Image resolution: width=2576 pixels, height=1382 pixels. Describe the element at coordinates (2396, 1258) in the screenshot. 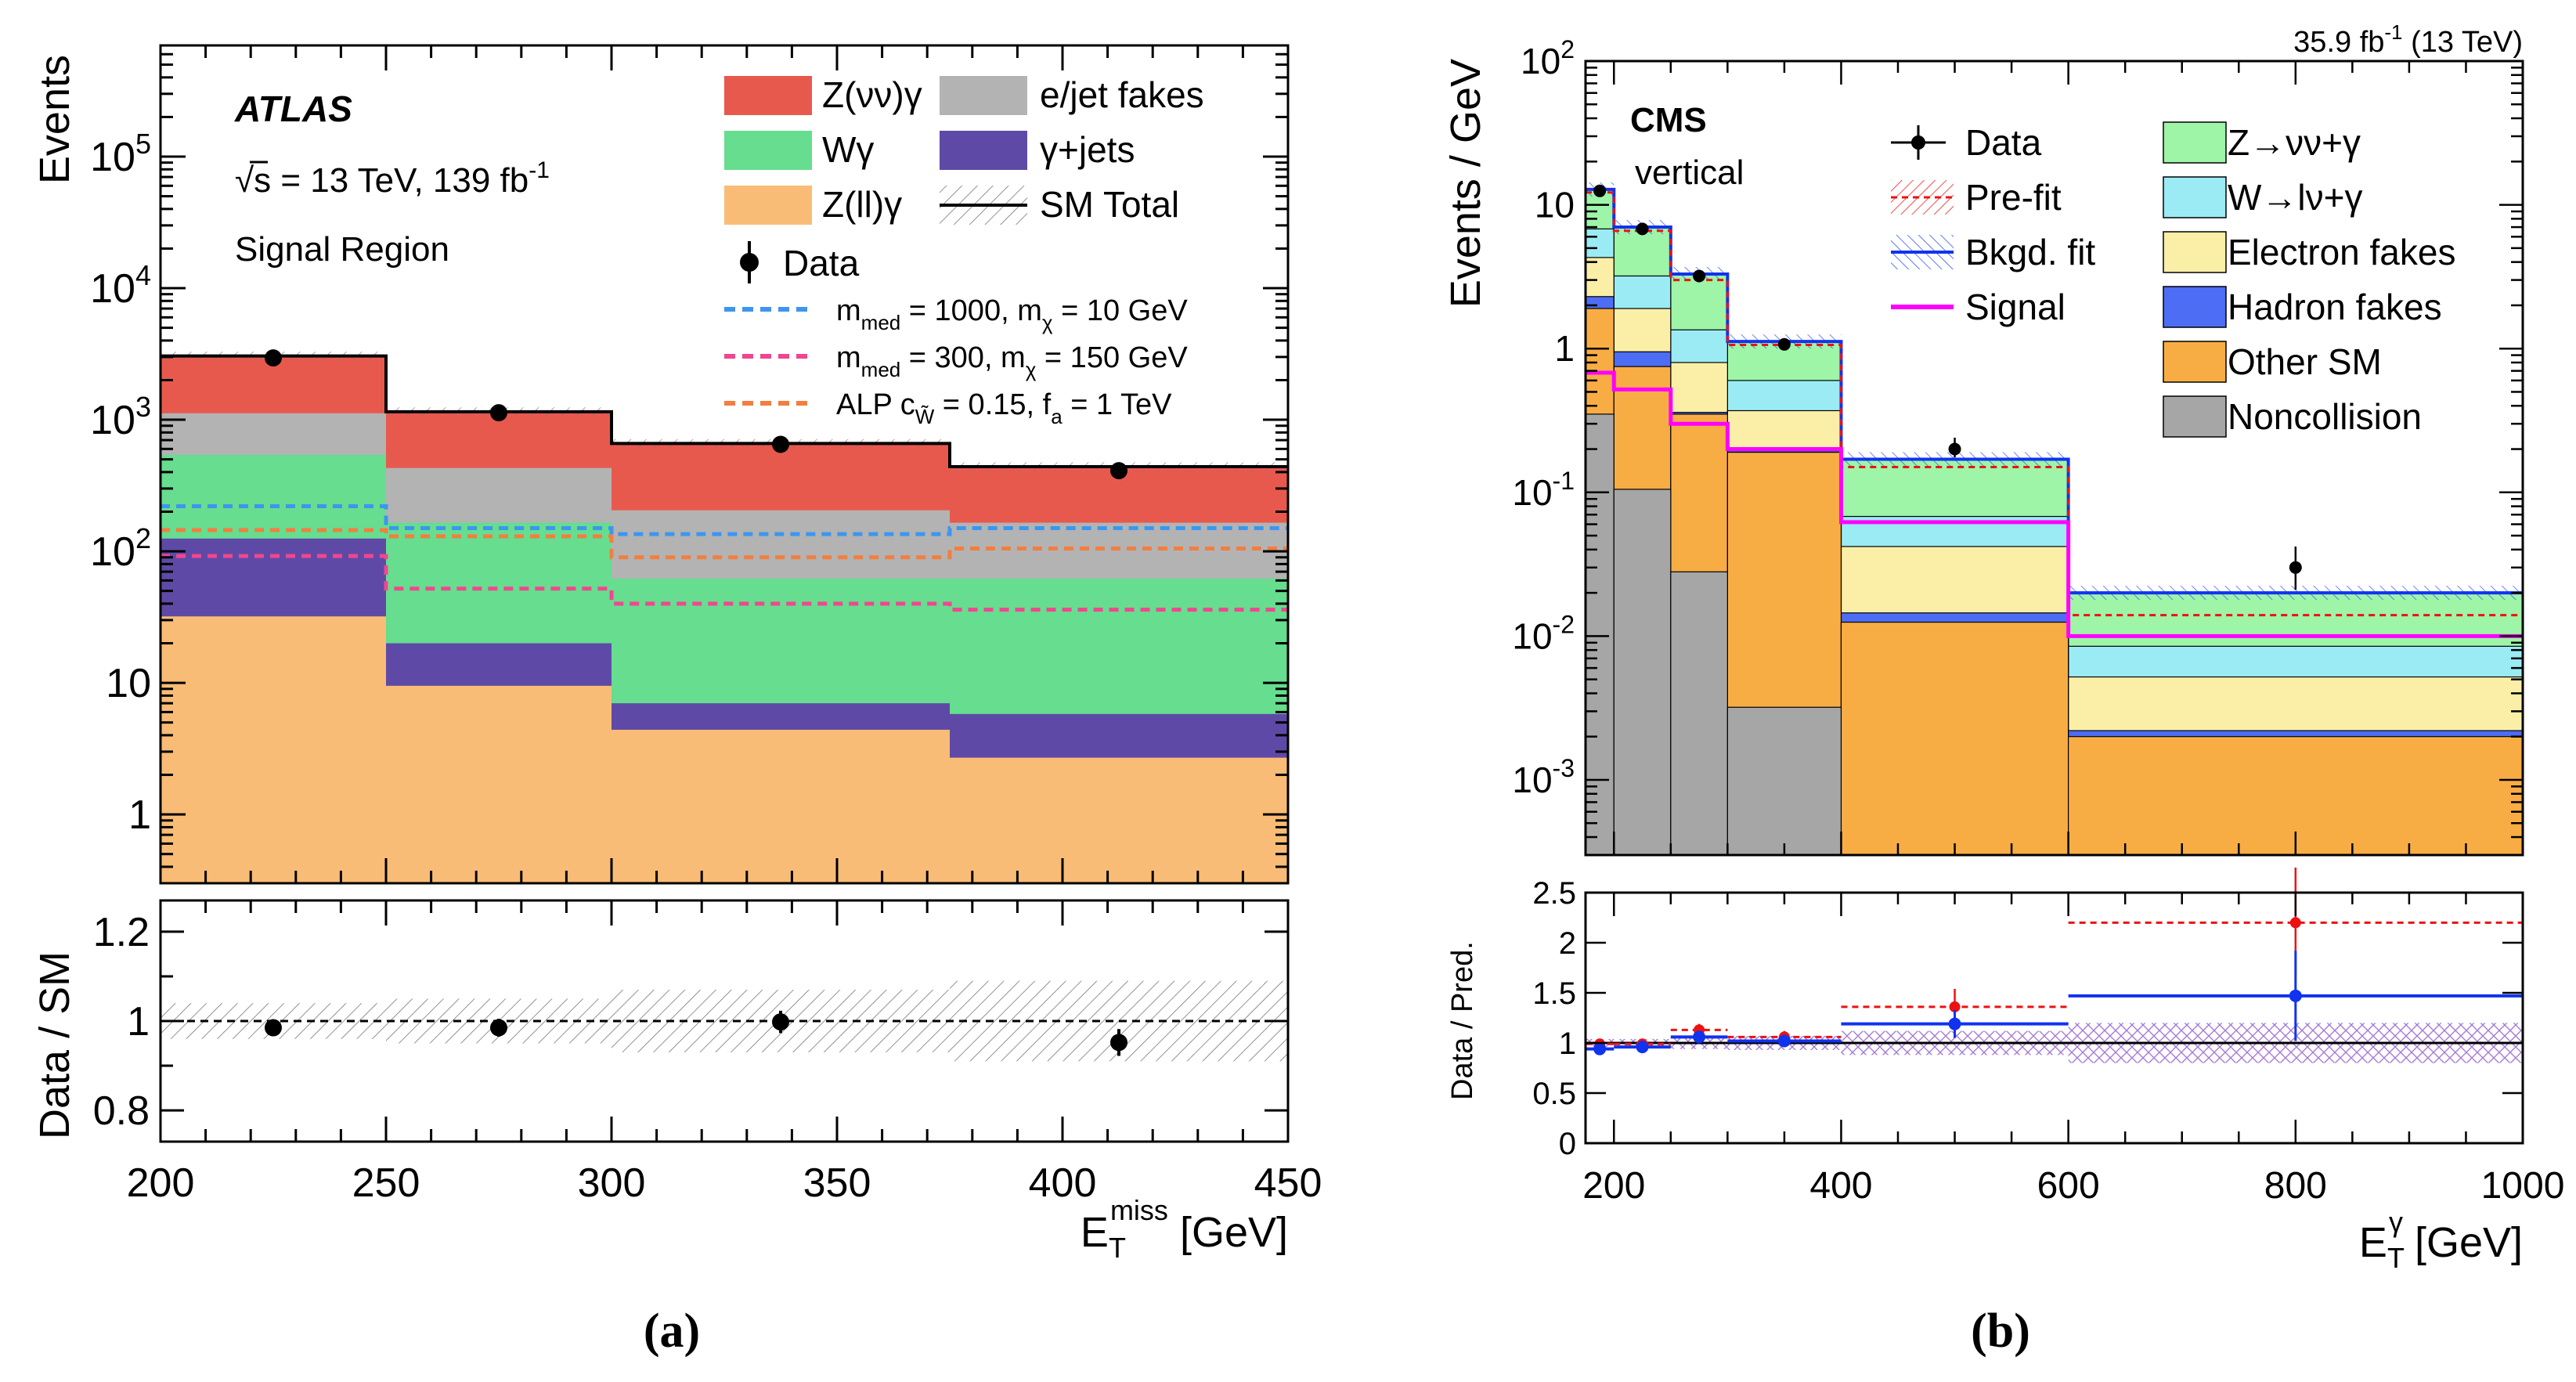

I see `cms-xlabel-sub: T` at that location.